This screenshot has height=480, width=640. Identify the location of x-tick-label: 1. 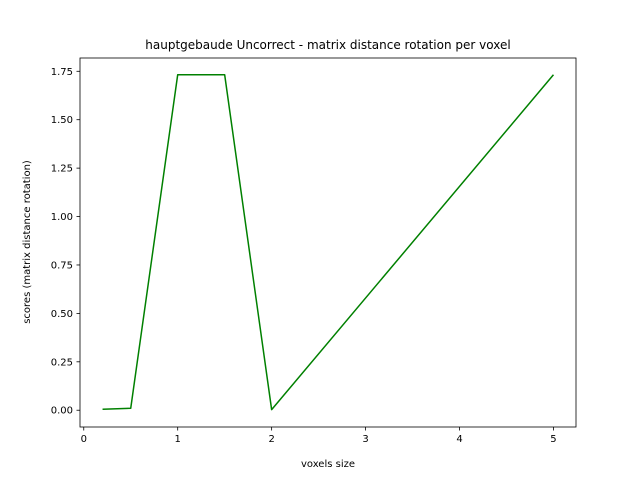
(178, 439).